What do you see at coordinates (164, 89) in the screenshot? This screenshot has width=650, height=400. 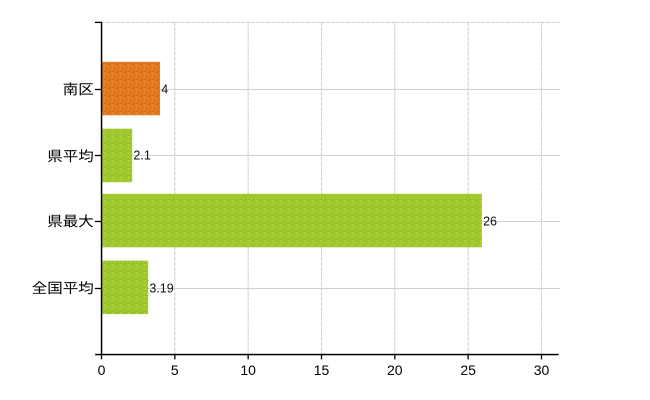 I see `svg-text: 4` at bounding box center [164, 89].